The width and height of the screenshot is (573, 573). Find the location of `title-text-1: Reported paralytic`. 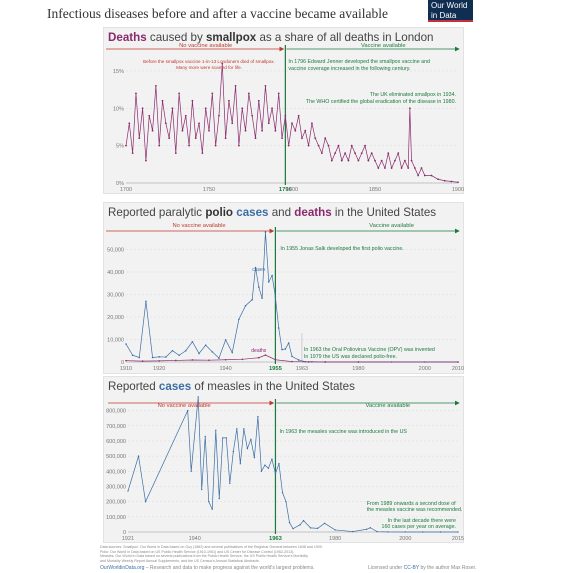

title-text-1: Reported paralytic is located at coordinates (157, 212).